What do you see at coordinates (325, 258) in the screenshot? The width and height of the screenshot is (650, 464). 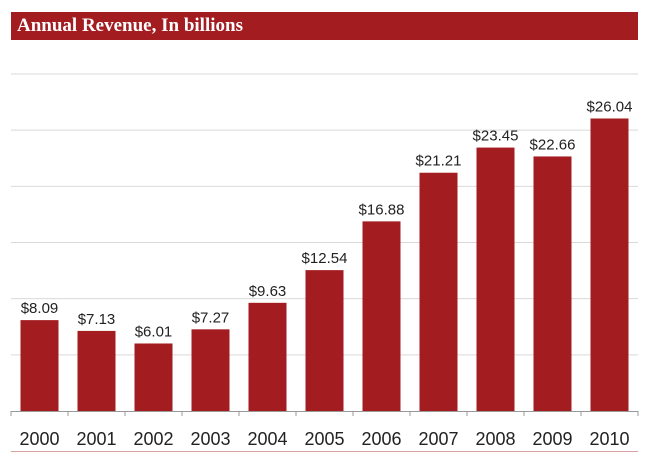 I see `data-label: $12.54` at bounding box center [325, 258].